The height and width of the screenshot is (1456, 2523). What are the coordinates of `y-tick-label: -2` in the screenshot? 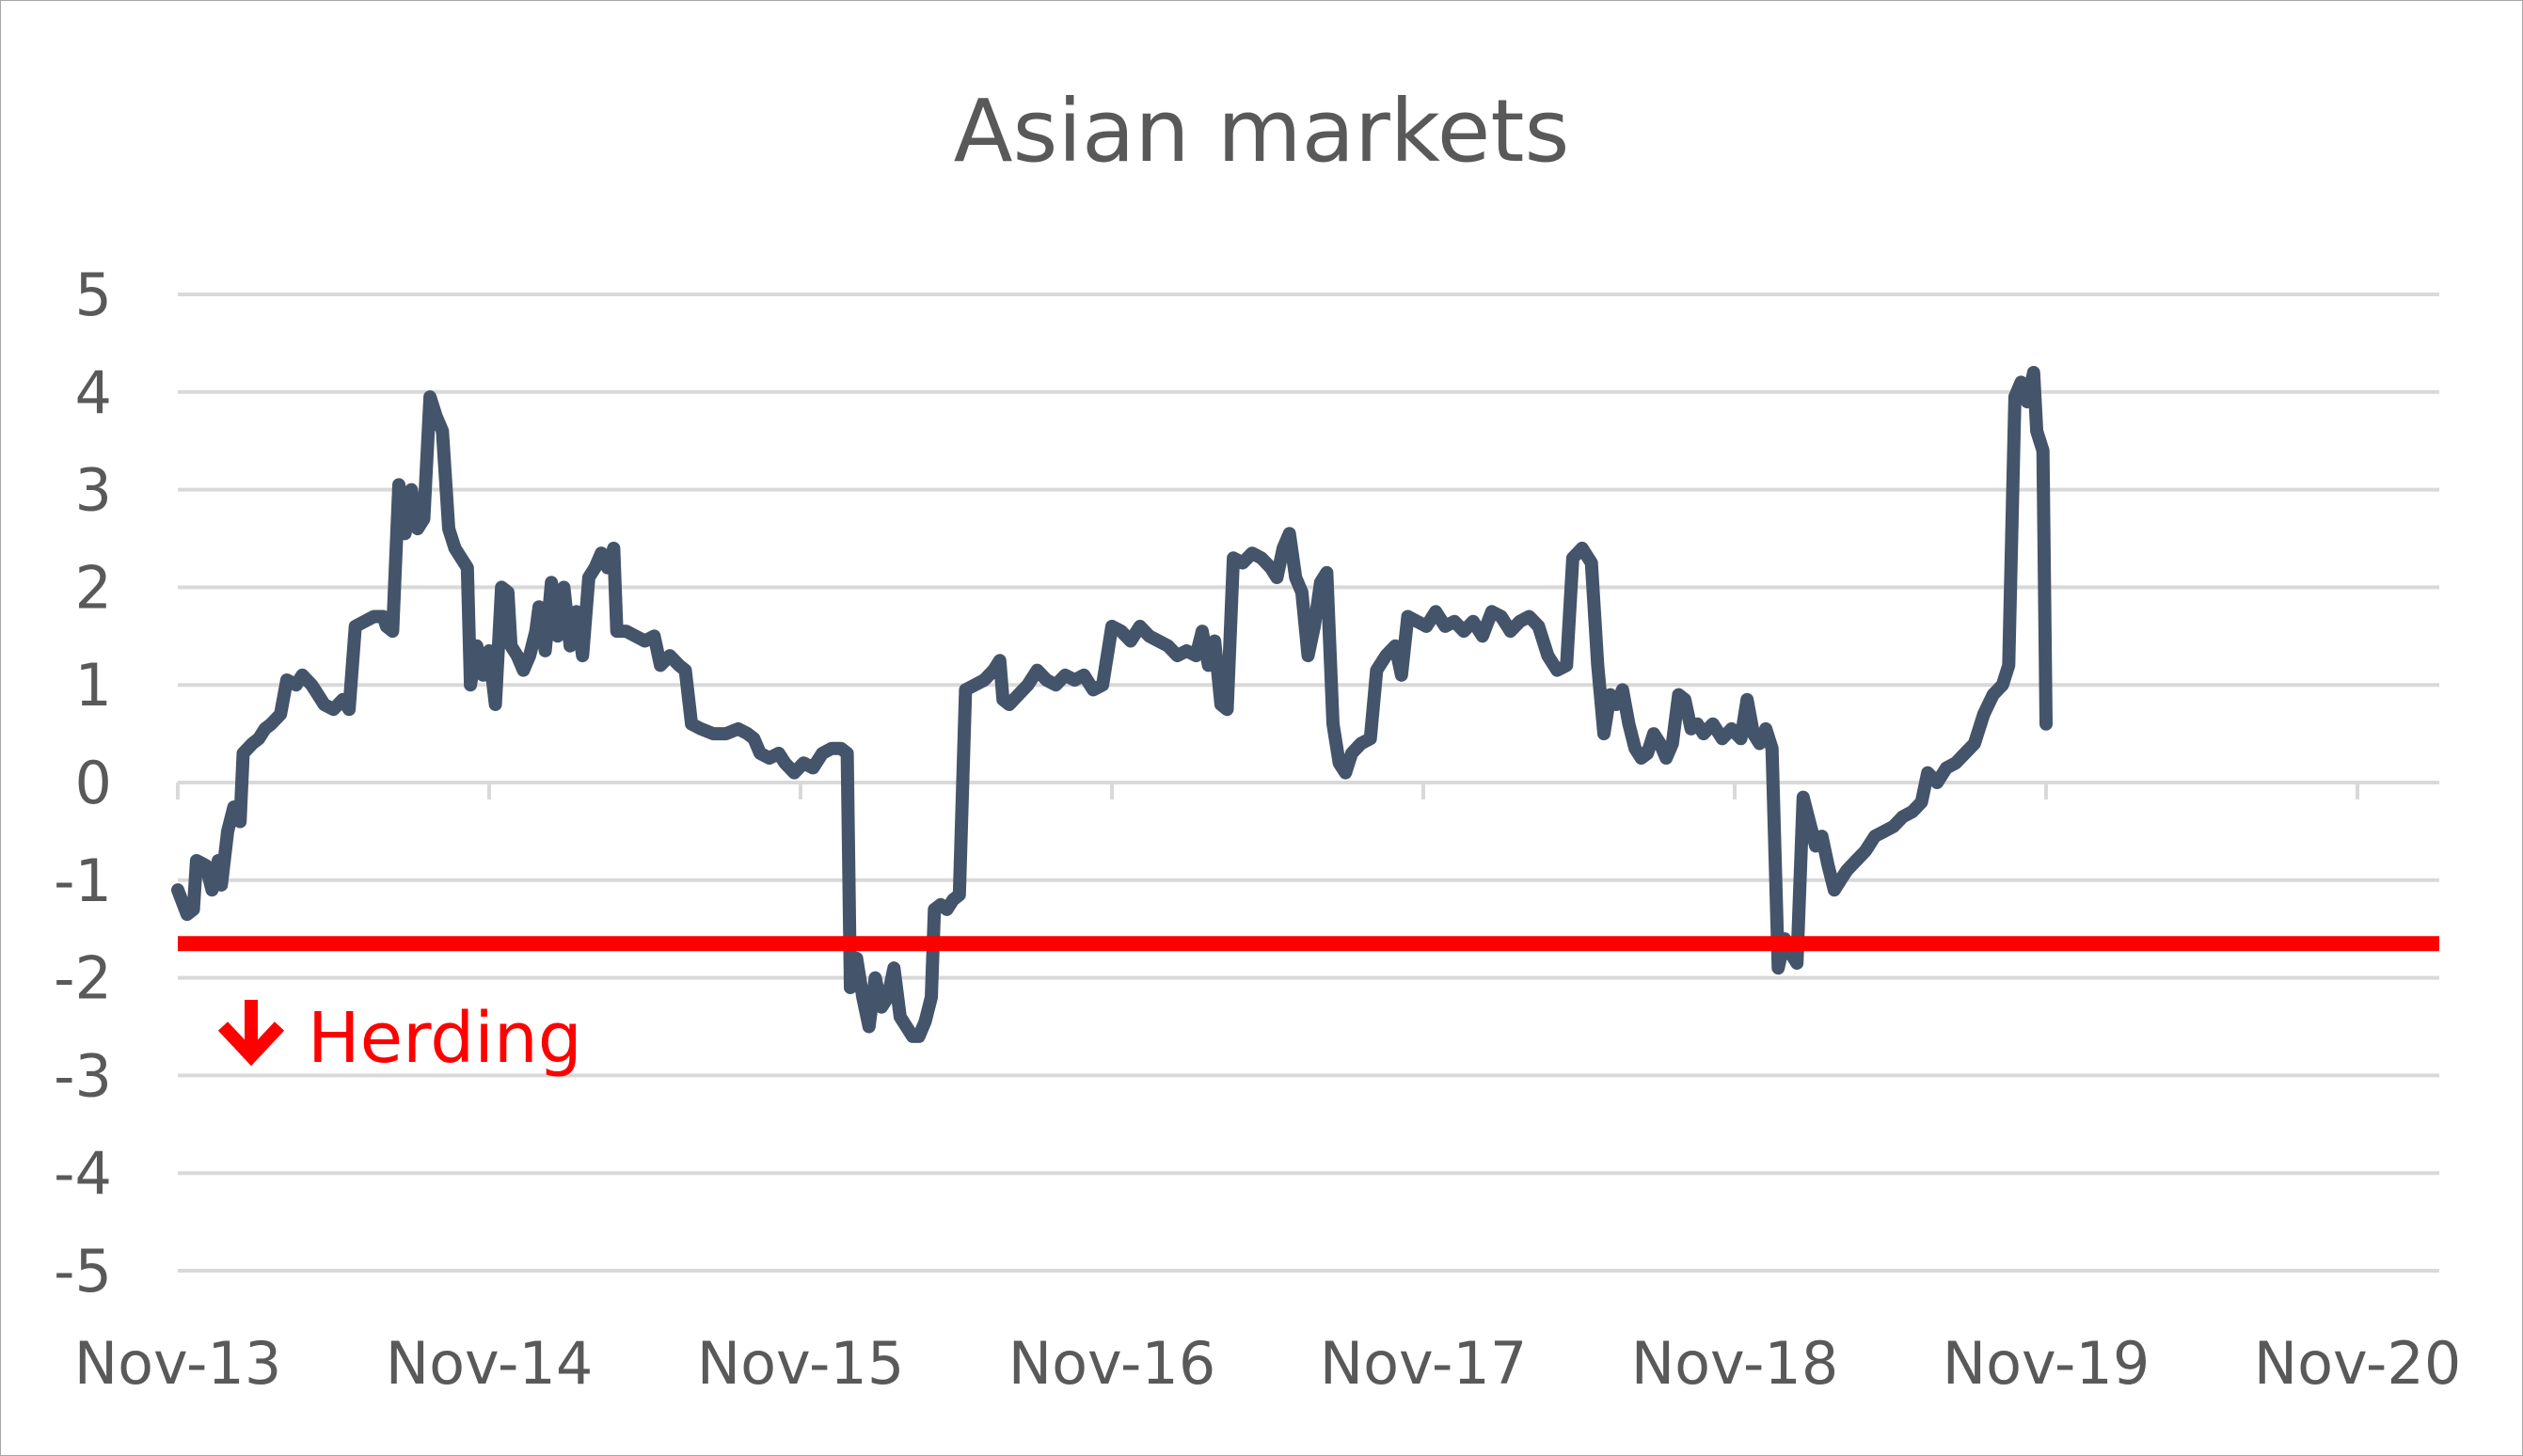 It's located at (83, 978).